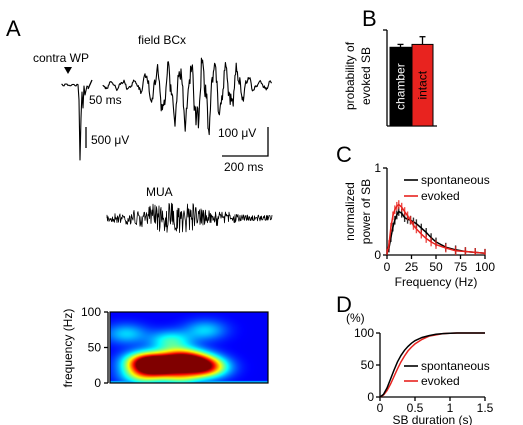 The height and width of the screenshot is (425, 523). I want to click on panel-d-letter: D, so click(344, 304).